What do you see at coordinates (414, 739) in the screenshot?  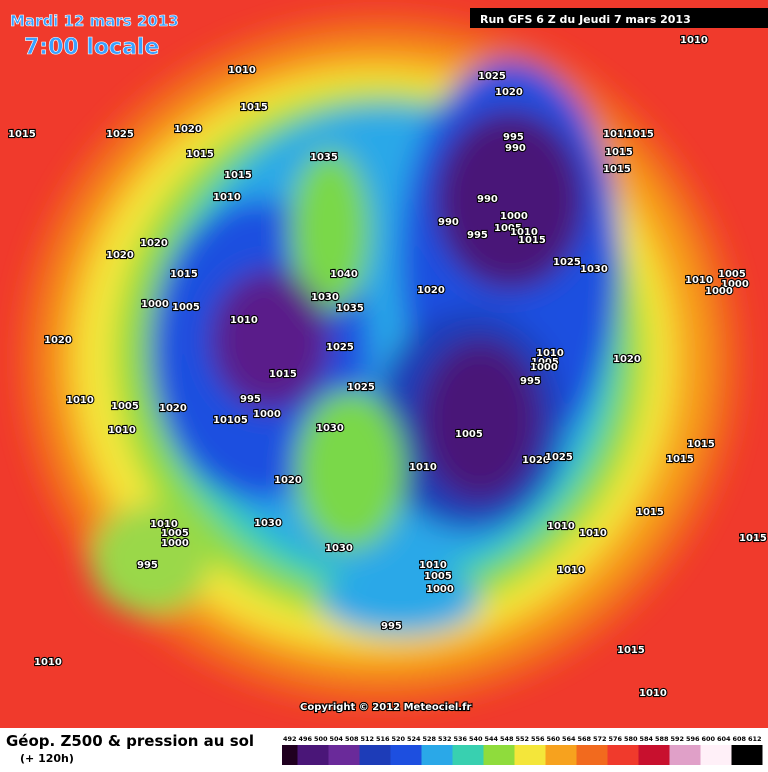 I see `scale-label: 524` at bounding box center [414, 739].